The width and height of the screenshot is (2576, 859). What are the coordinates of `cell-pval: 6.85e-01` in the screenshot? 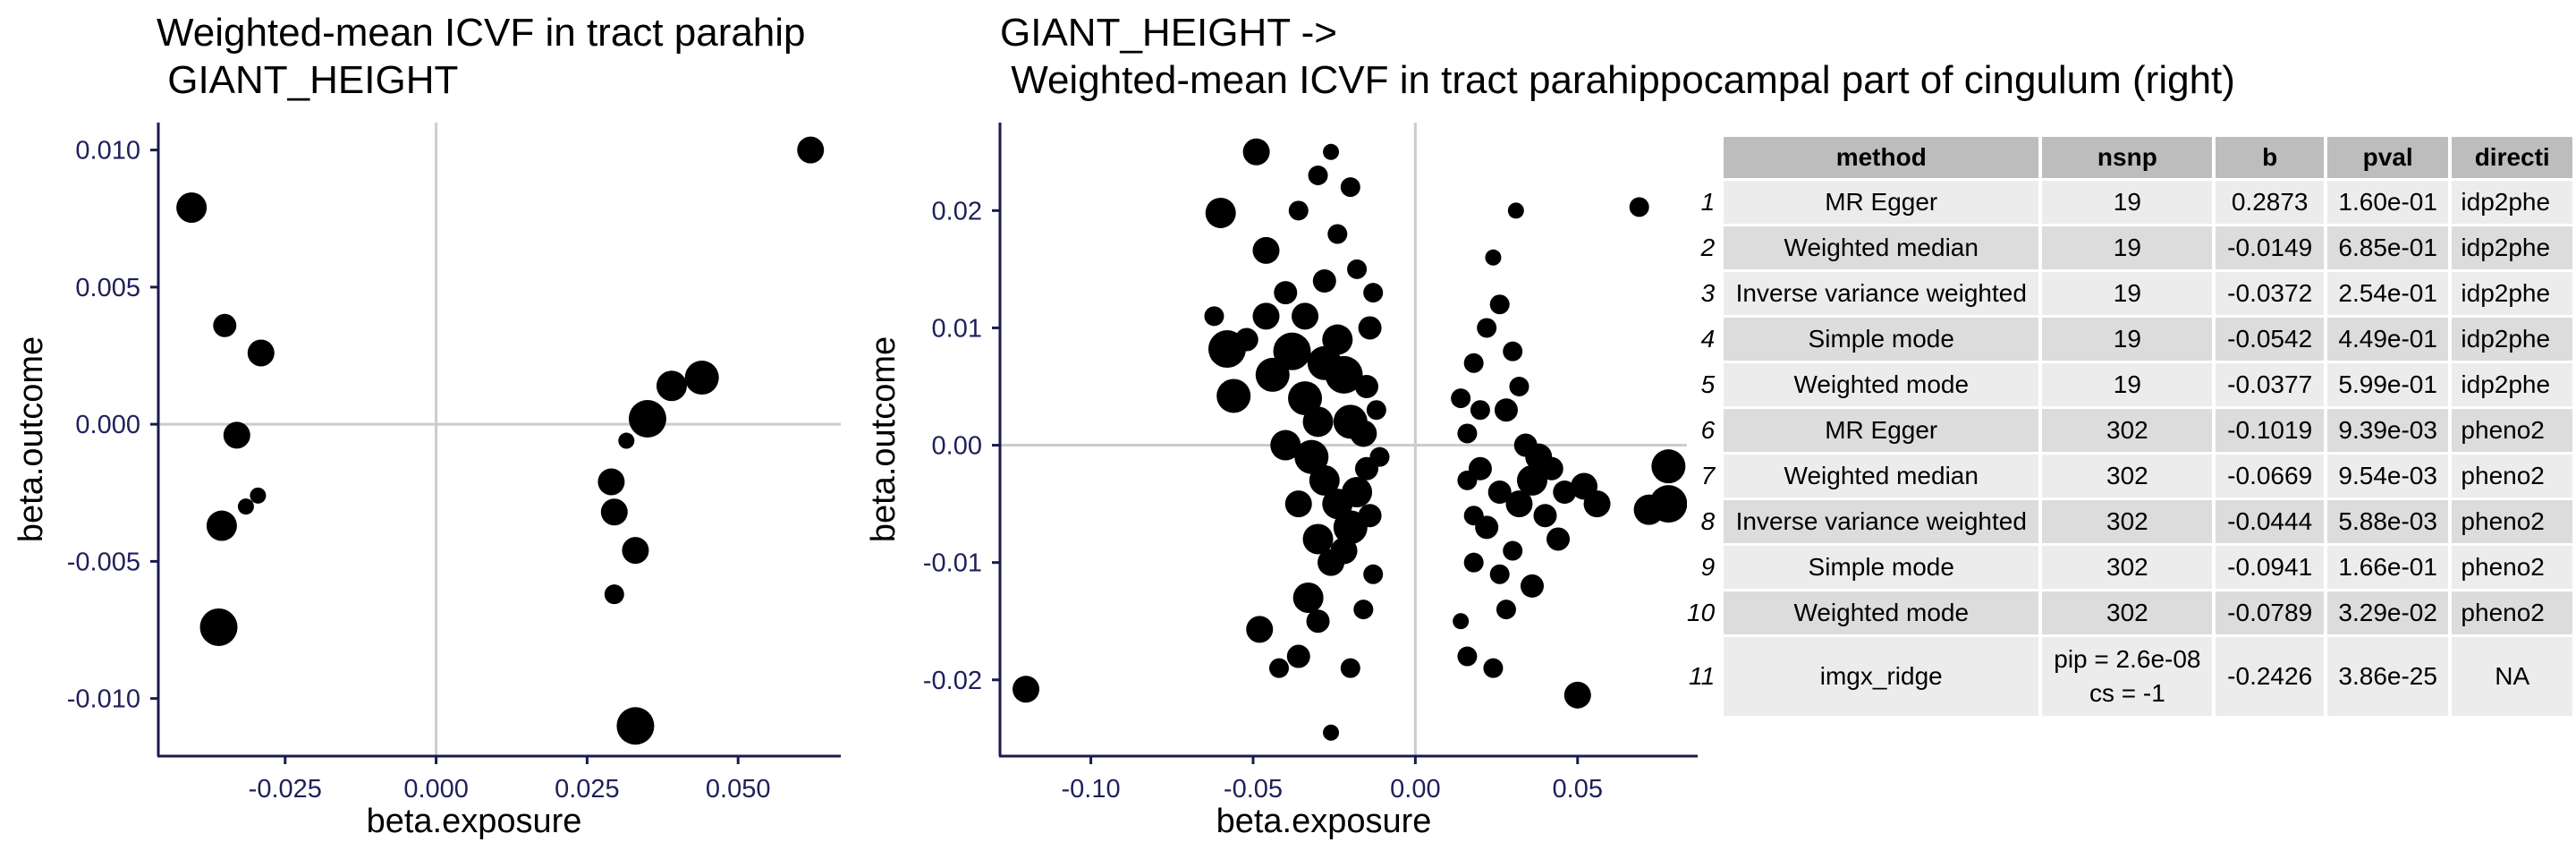 It's located at (2387, 247).